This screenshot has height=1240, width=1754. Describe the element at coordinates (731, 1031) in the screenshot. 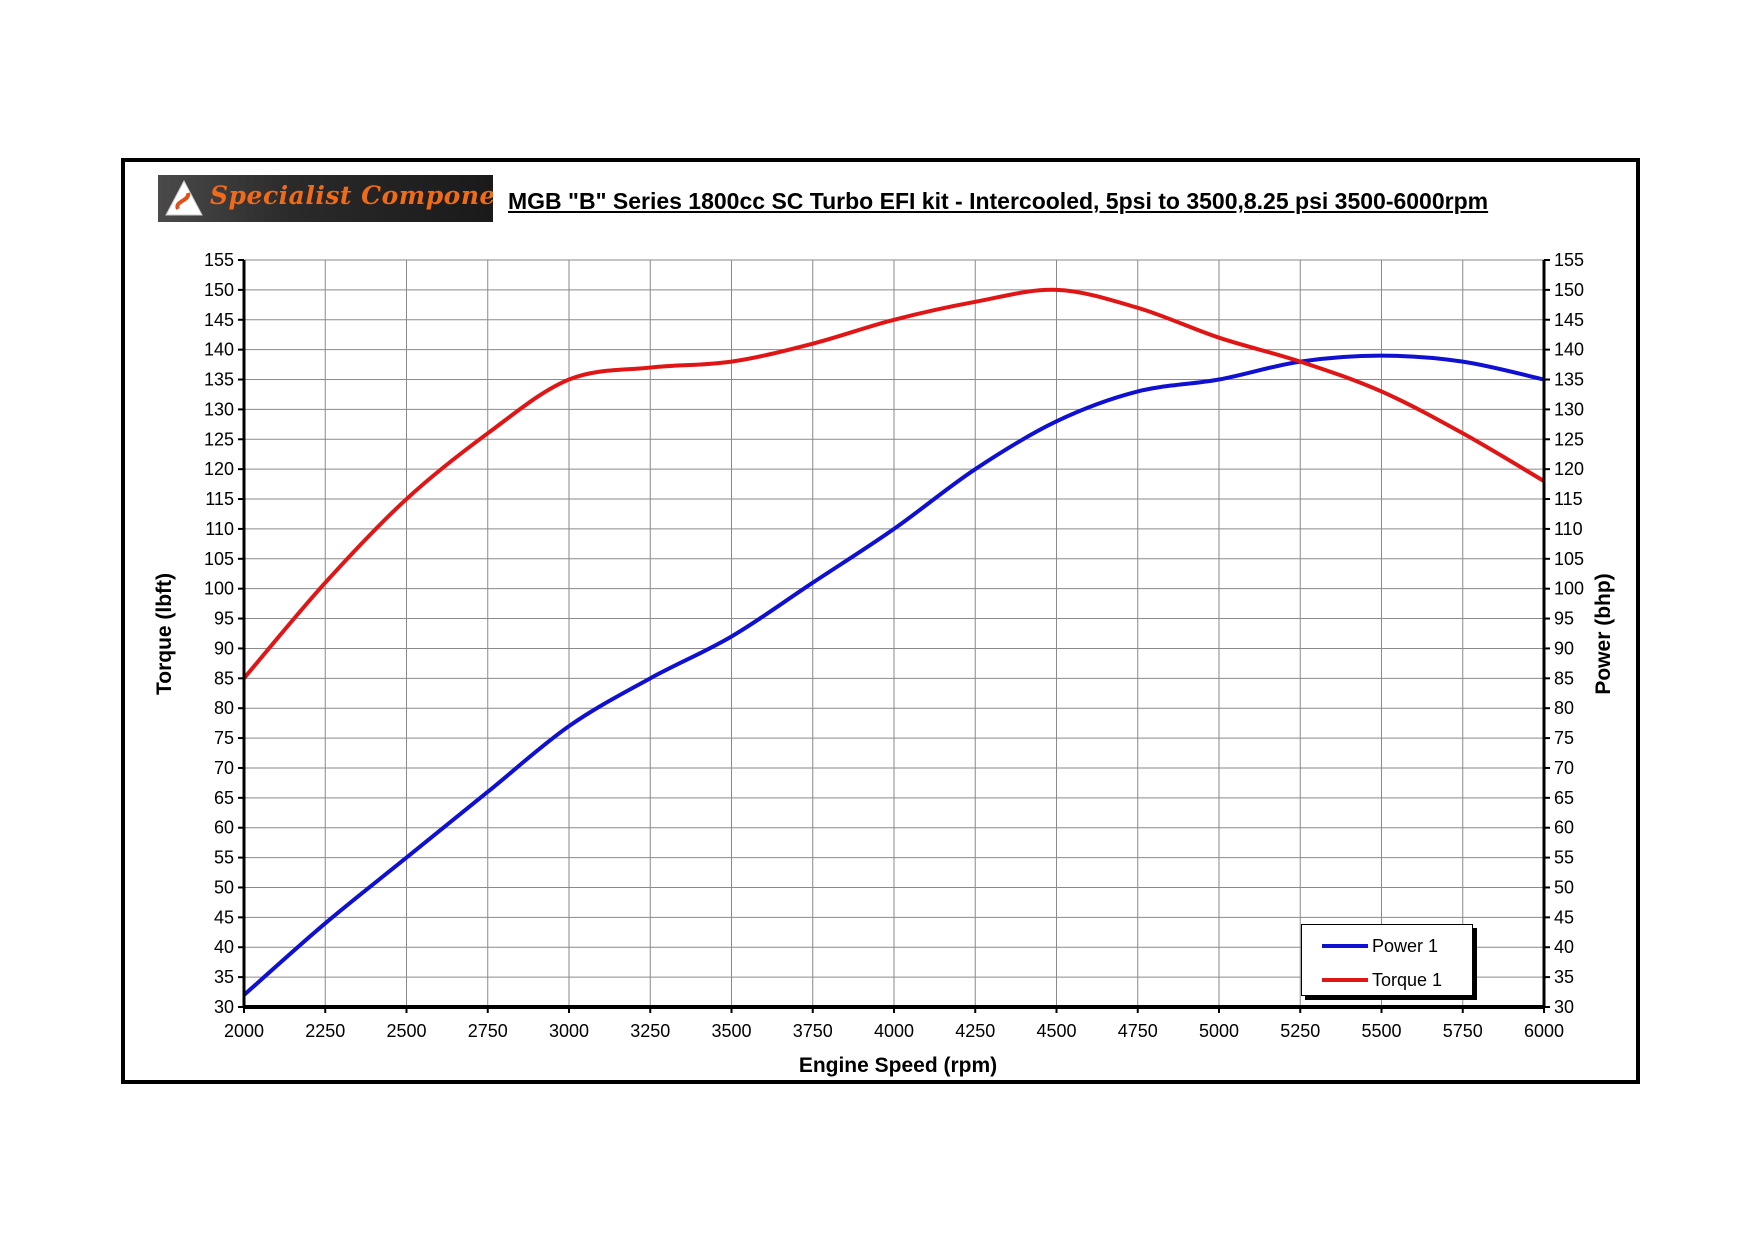

I see `x-tick-label: 3500` at that location.